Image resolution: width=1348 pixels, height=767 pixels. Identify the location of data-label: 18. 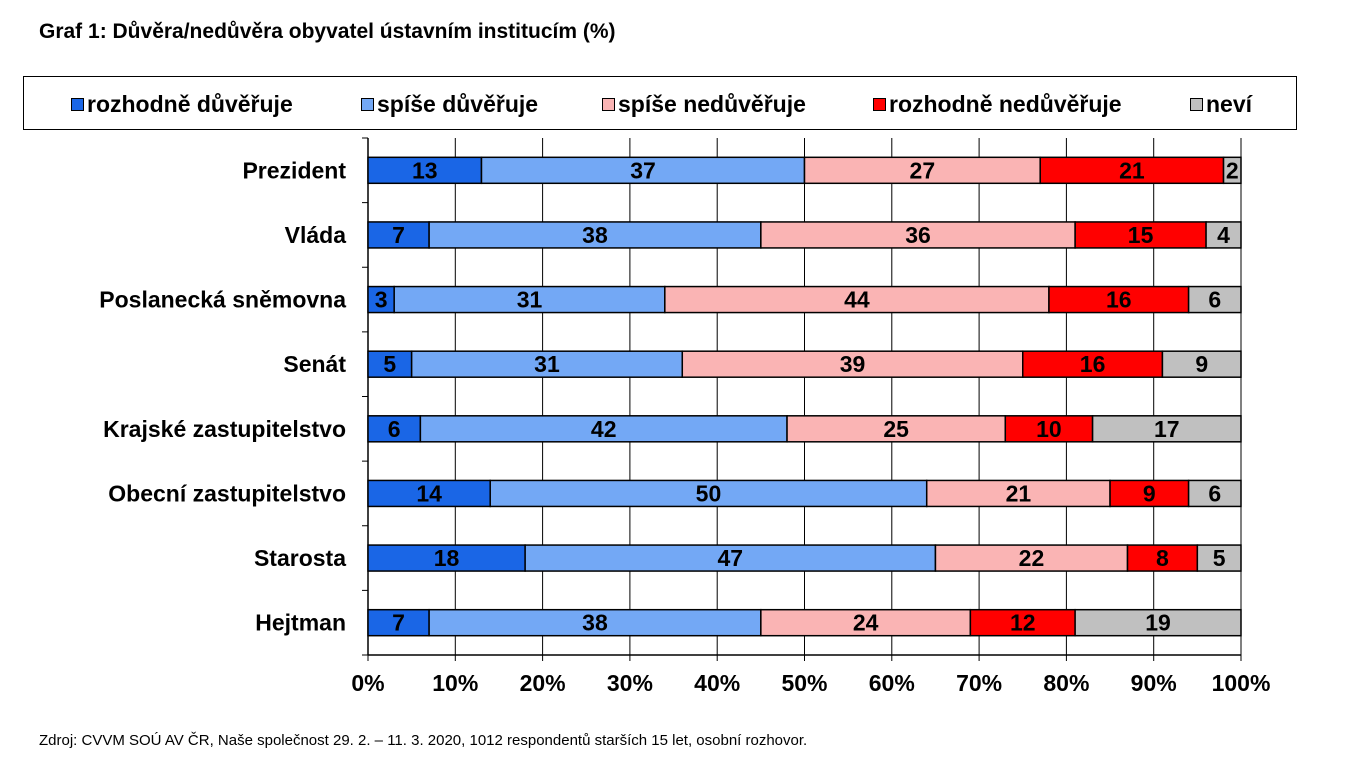
(447, 558).